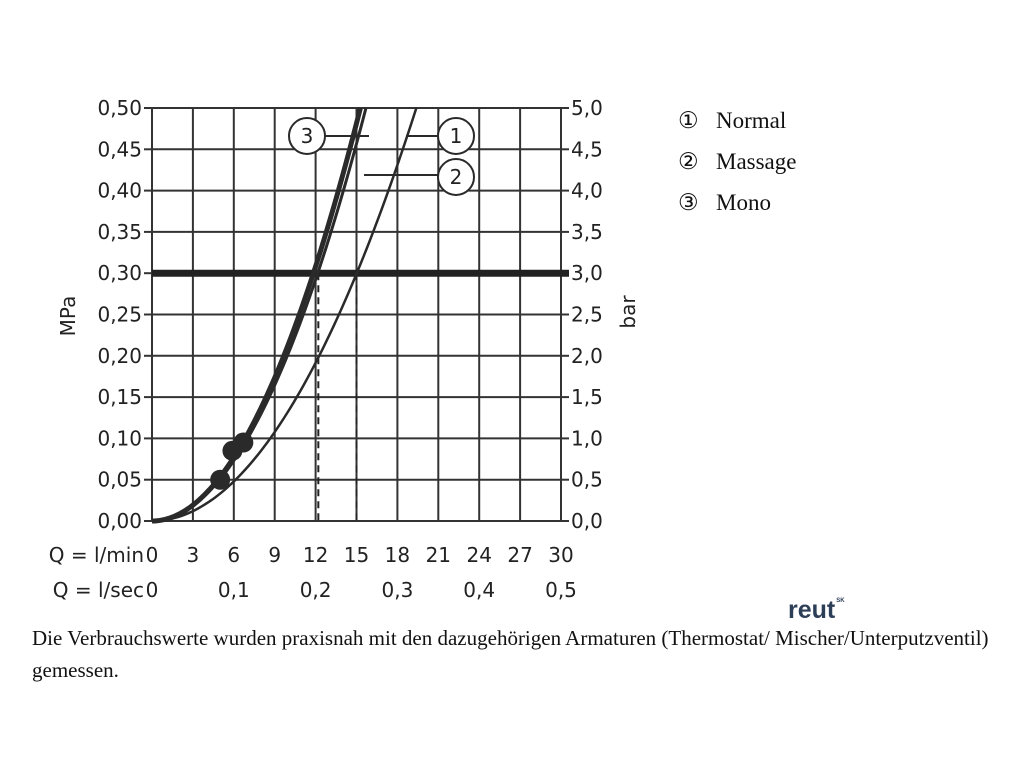  What do you see at coordinates (478, 555) in the screenshot?
I see `x-tick-label-primary: 24` at bounding box center [478, 555].